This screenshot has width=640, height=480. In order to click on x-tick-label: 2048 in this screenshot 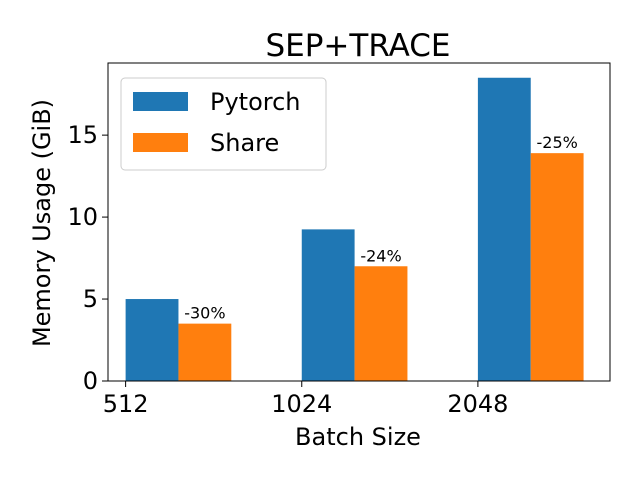, I will do `click(477, 404)`.